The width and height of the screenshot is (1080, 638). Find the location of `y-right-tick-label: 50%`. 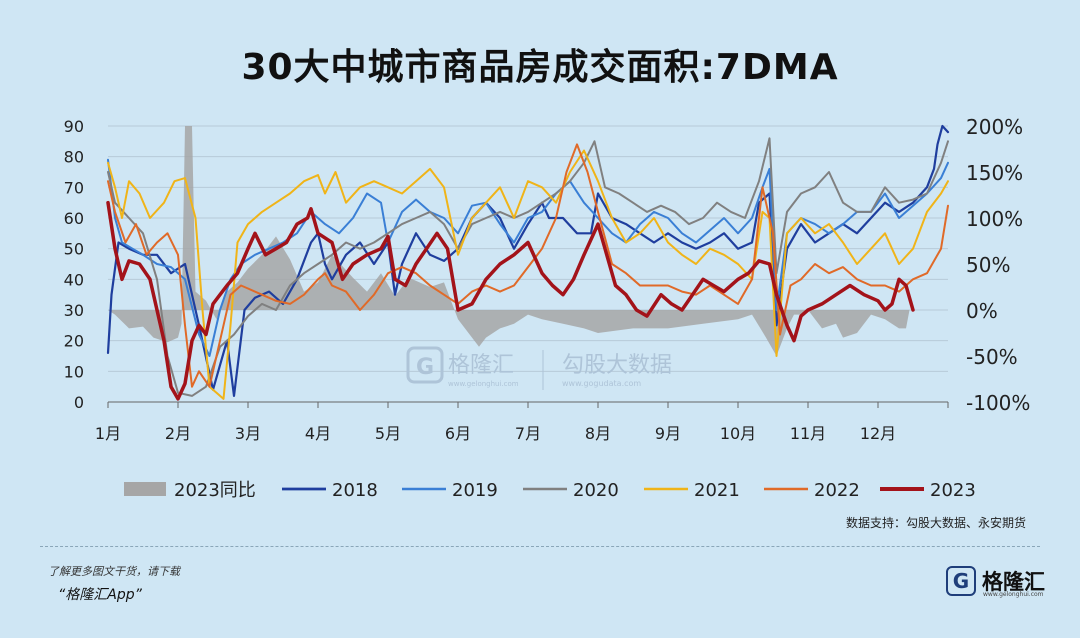

y-right-tick-label: 50% is located at coordinates (988, 265).